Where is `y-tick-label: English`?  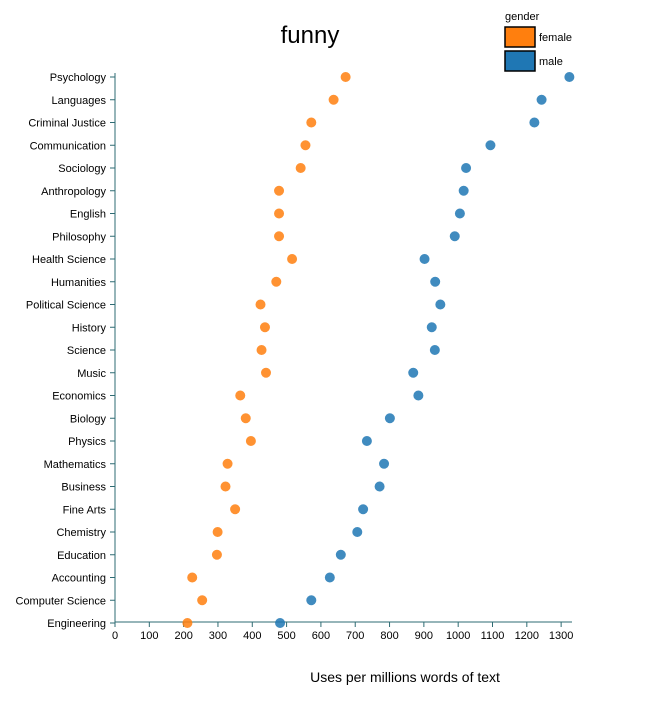 y-tick-label: English is located at coordinates (88, 215).